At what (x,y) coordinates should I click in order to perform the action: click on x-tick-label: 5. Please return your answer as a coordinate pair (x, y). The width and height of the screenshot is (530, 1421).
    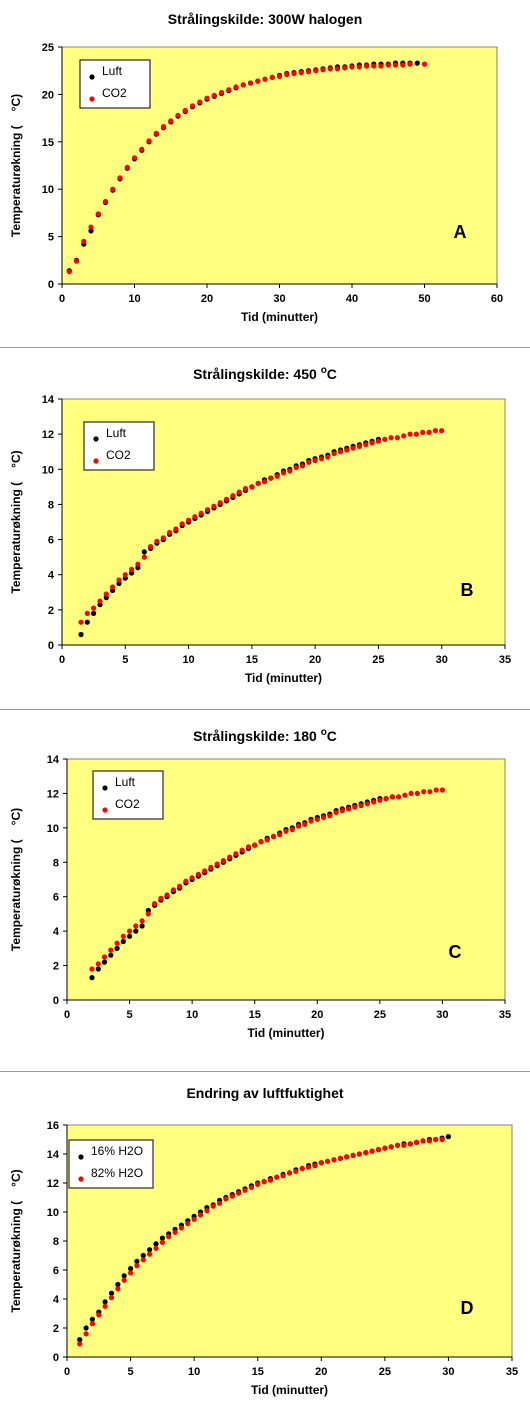
    Looking at the image, I should click on (131, 1372).